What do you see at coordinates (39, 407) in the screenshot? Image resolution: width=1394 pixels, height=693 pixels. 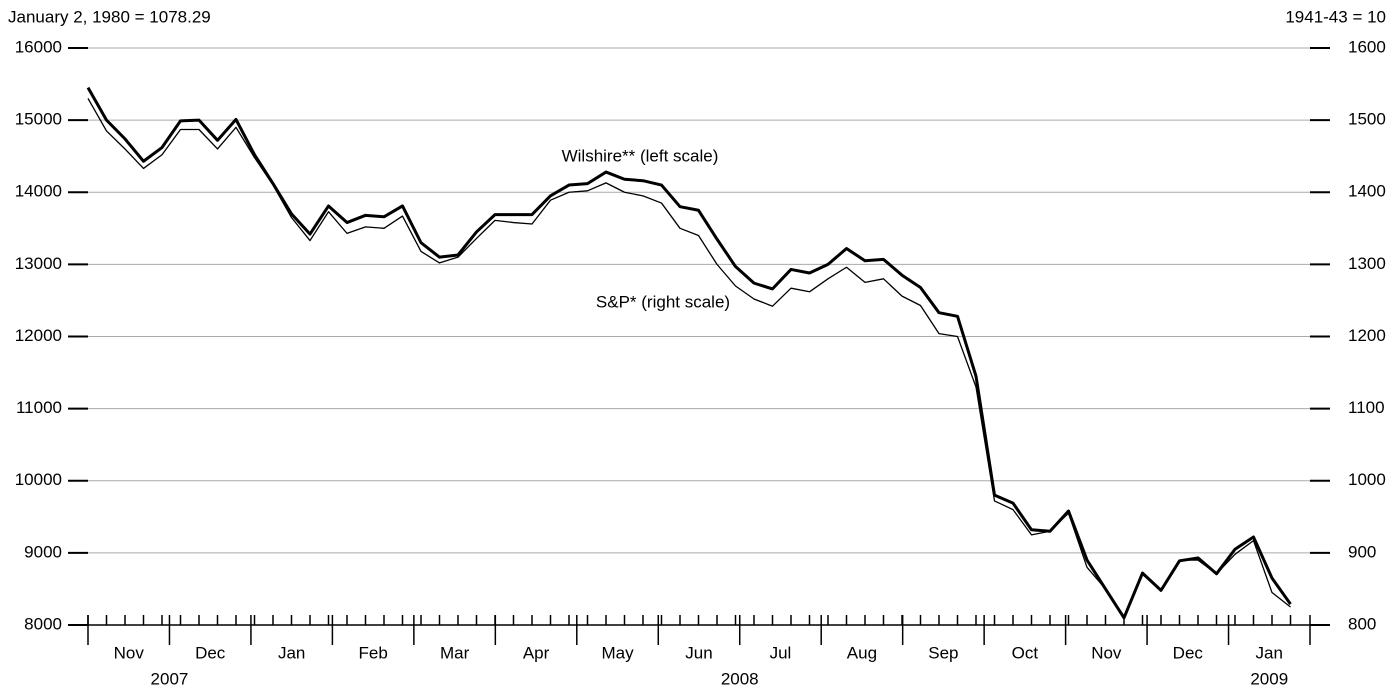 I see `y-tick-label: 11000` at bounding box center [39, 407].